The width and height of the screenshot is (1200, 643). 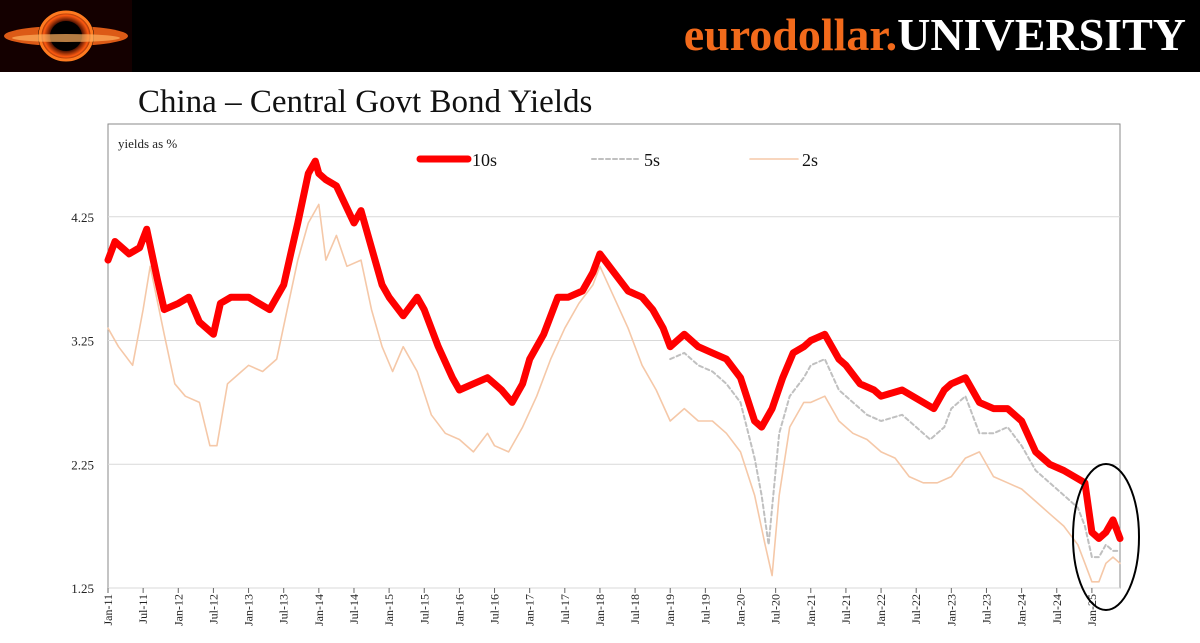 What do you see at coordinates (66, 36) in the screenshot?
I see `logo-icon` at bounding box center [66, 36].